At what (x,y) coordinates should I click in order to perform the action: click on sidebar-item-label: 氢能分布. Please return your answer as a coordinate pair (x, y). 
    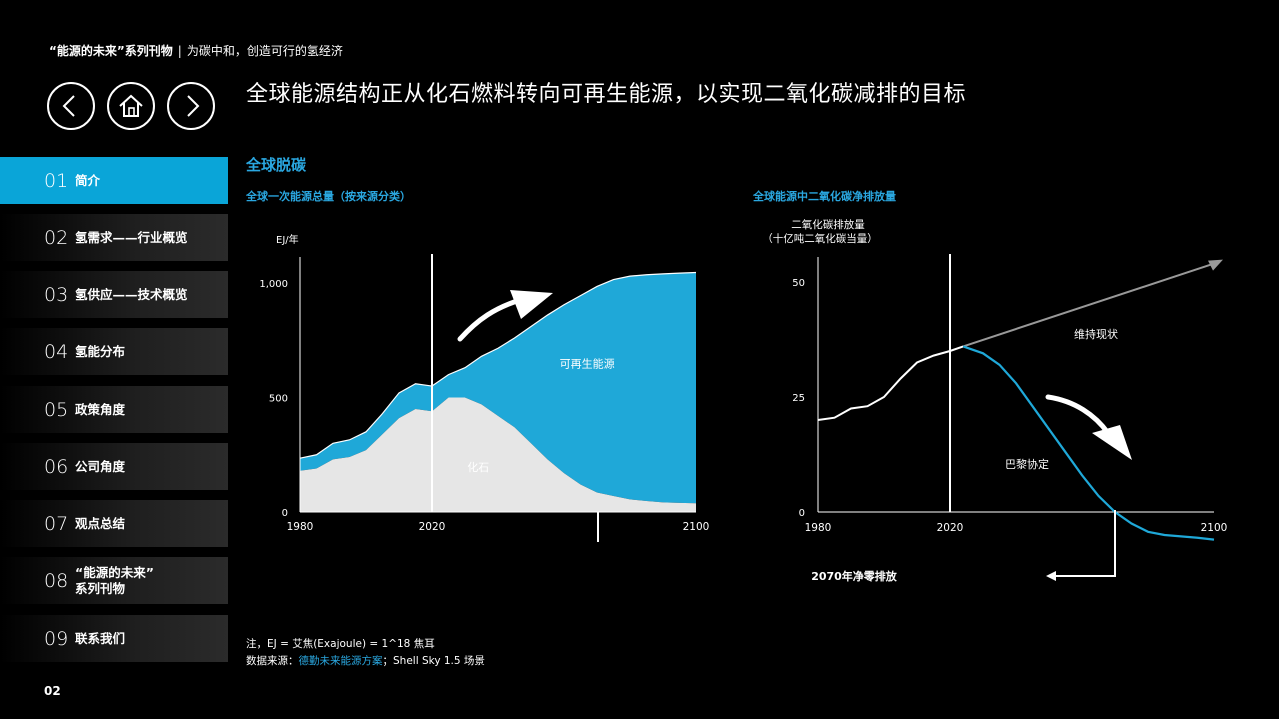
    Looking at the image, I should click on (100, 351).